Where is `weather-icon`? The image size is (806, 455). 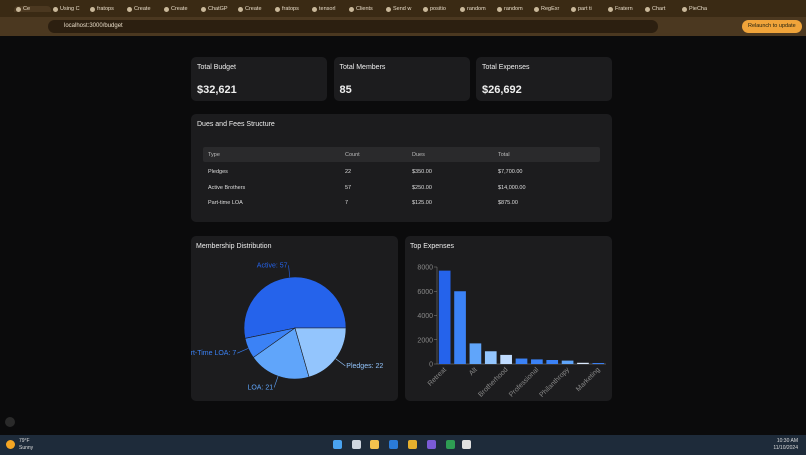
weather-icon is located at coordinates (10, 444).